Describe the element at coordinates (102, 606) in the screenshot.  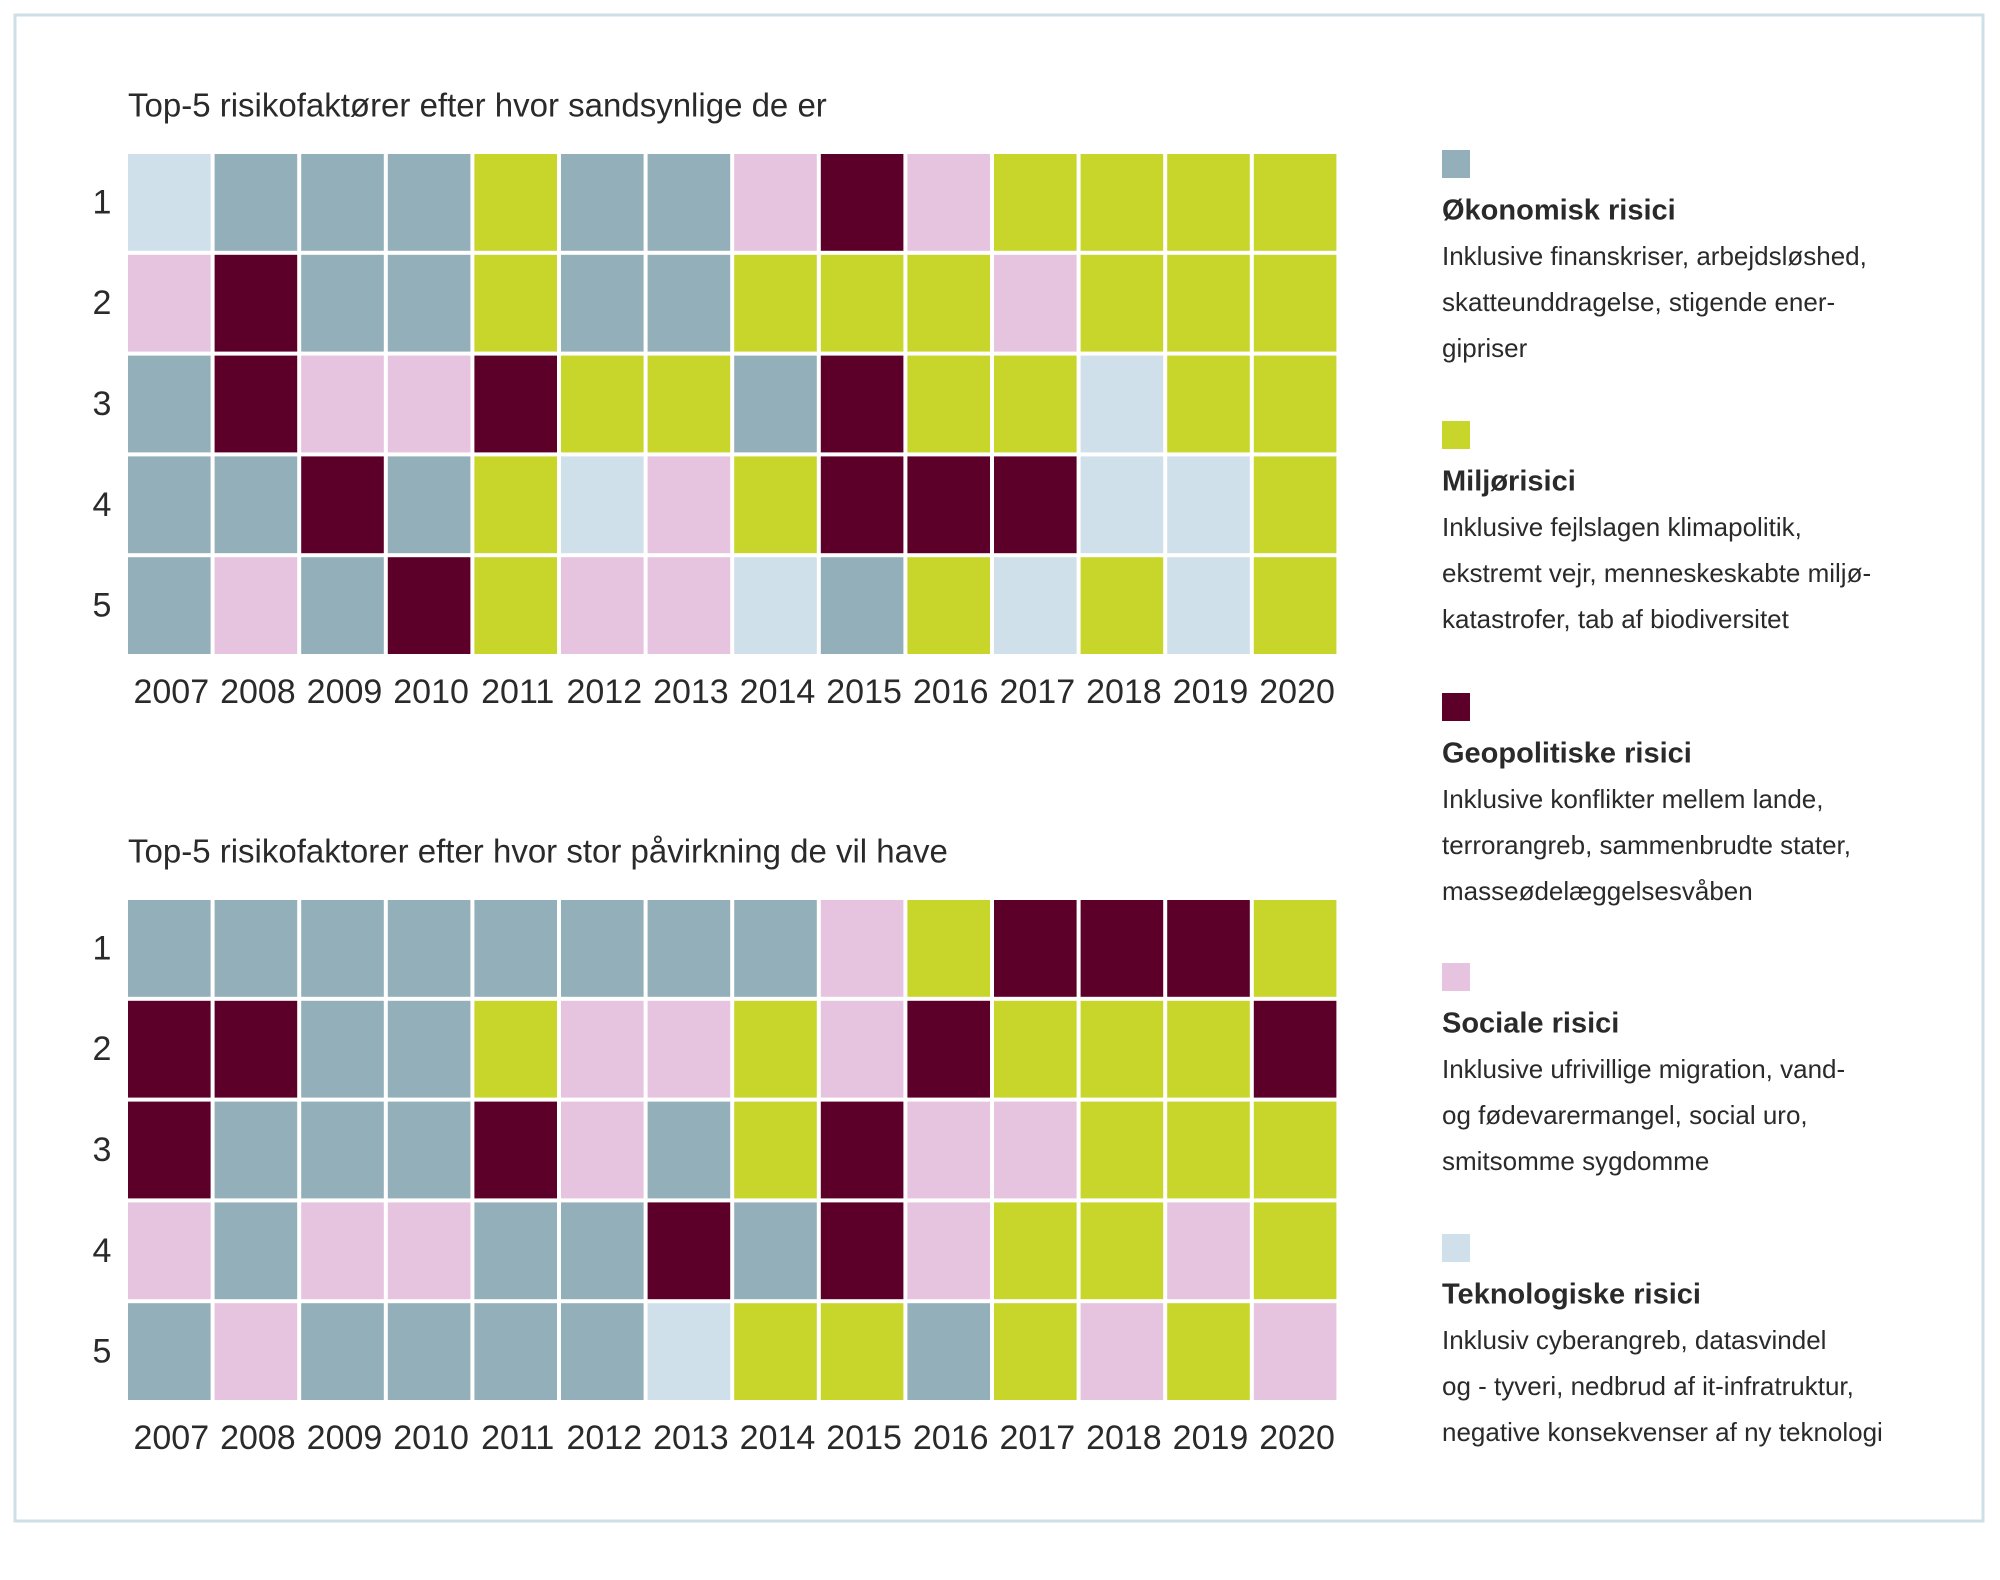
I see `row-label: 5` at that location.